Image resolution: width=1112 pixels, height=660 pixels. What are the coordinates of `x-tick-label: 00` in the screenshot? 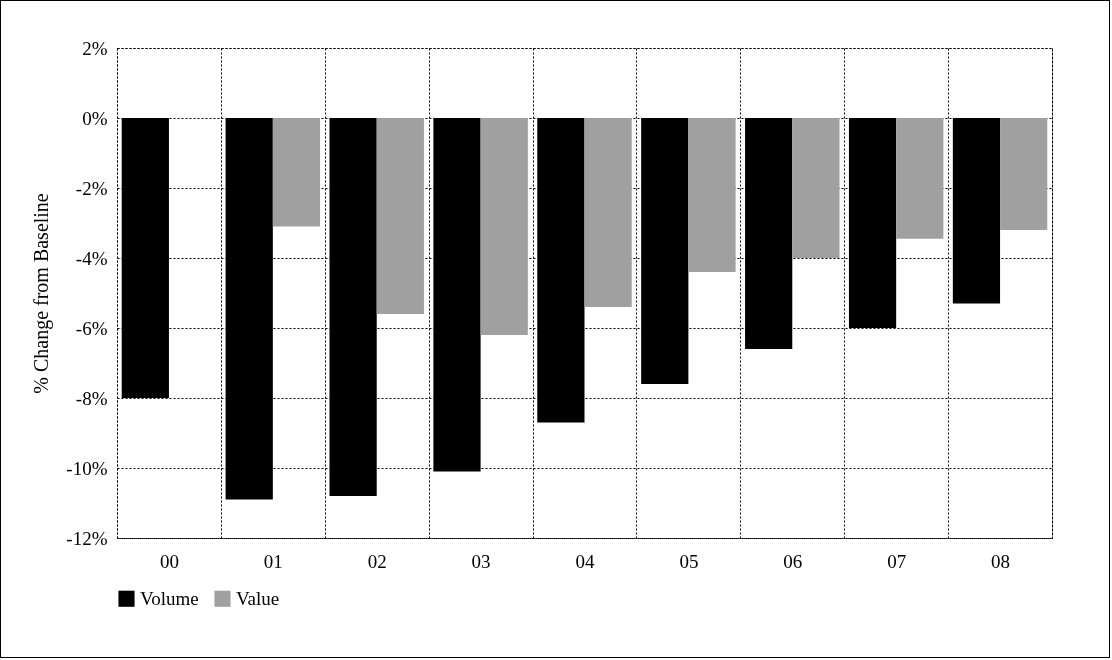 It's located at (169, 561).